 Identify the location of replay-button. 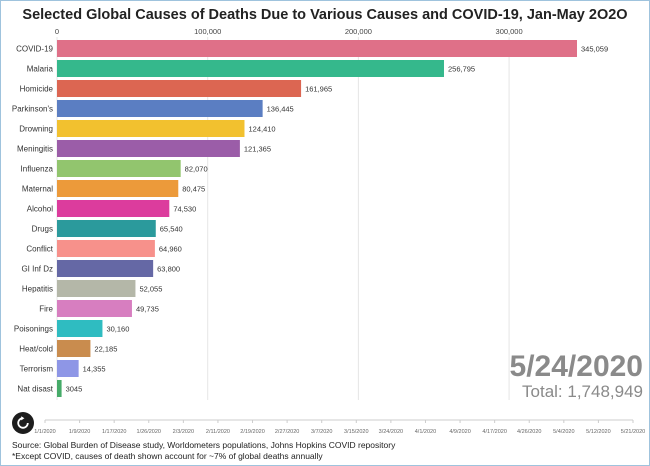
(23, 423).